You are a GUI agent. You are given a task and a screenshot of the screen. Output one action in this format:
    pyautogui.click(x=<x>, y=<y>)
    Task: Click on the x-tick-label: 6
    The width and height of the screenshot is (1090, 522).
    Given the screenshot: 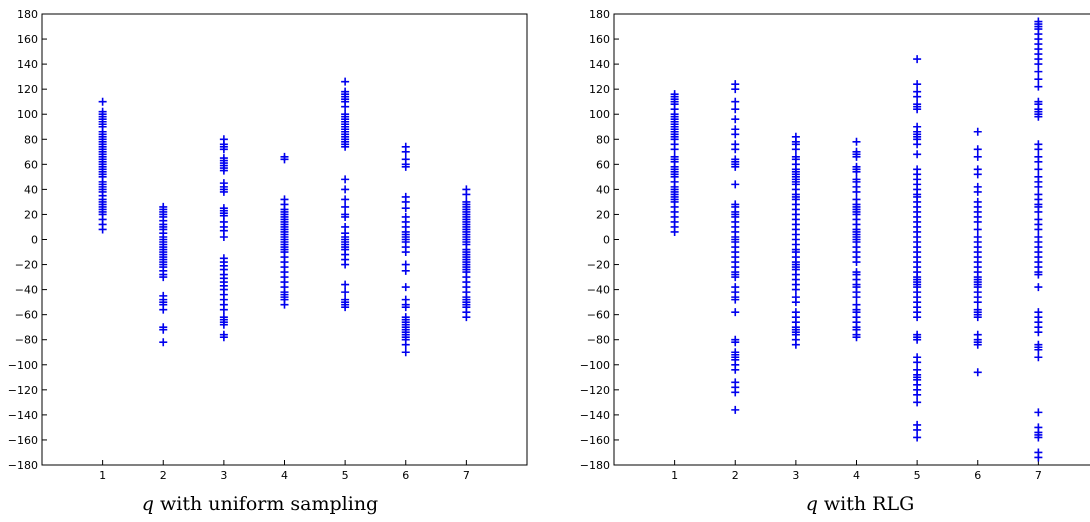 What is the action you would take?
    pyautogui.click(x=405, y=475)
    